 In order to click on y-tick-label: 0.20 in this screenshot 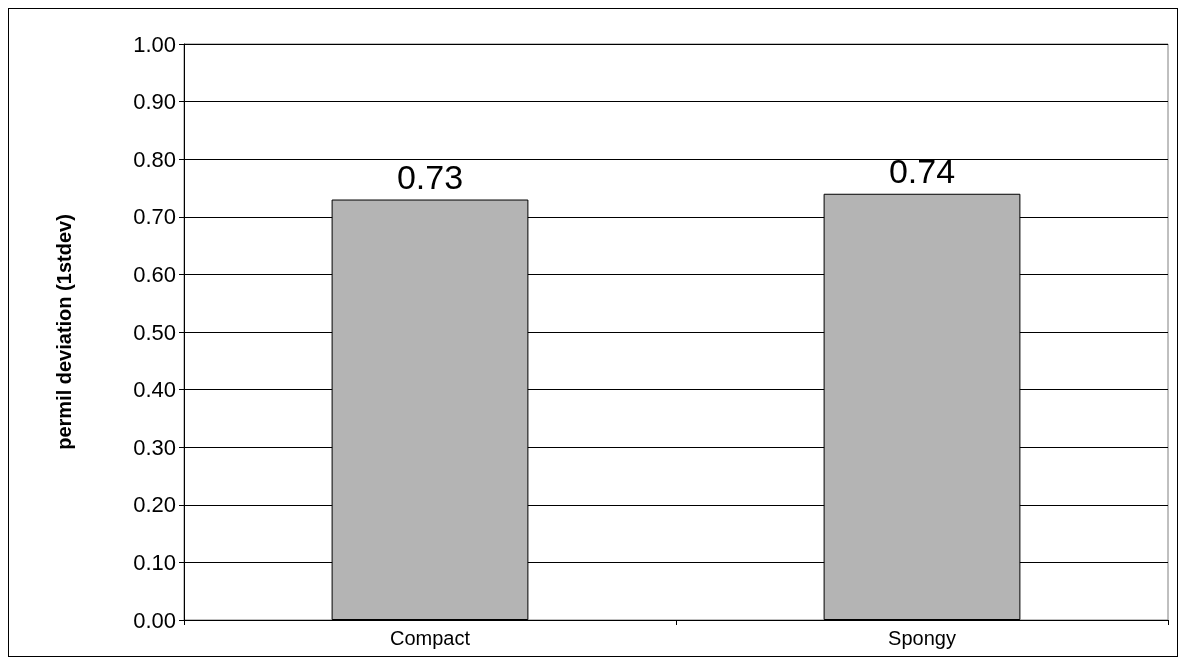, I will do `click(154, 505)`.